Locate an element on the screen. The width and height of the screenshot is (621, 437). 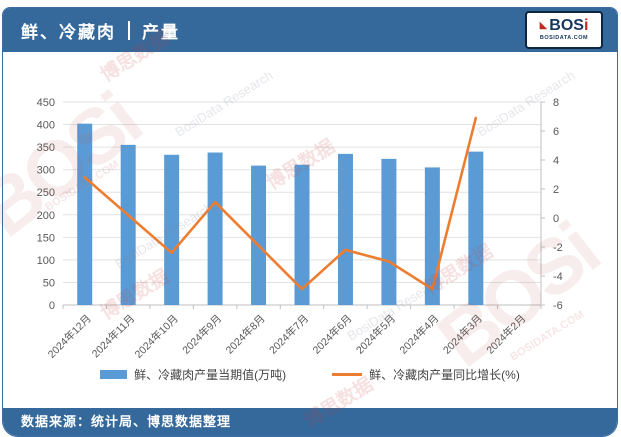
right-axis-label: -2 is located at coordinates (558, 248).